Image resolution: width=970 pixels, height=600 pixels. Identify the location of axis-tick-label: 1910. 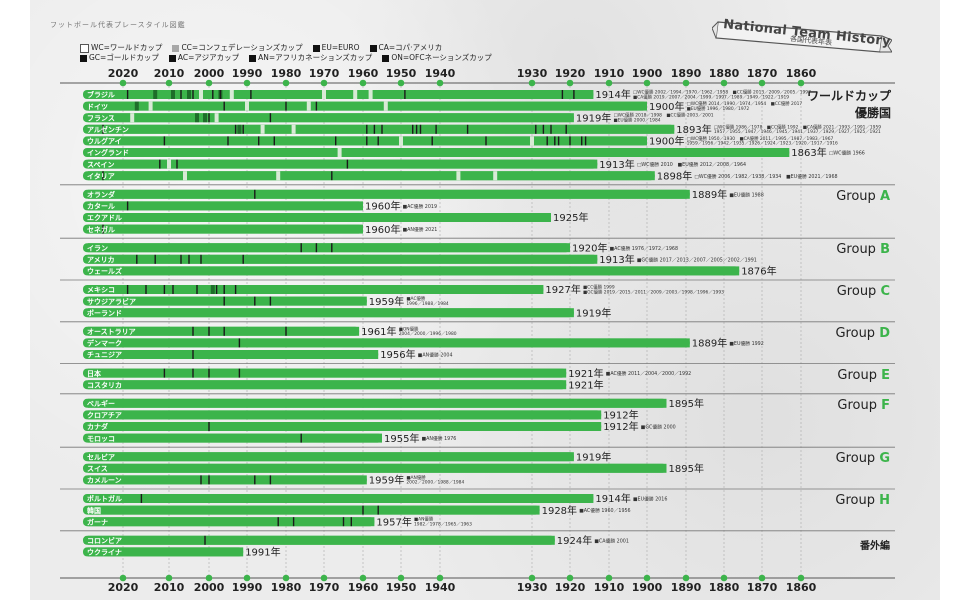
(609, 587).